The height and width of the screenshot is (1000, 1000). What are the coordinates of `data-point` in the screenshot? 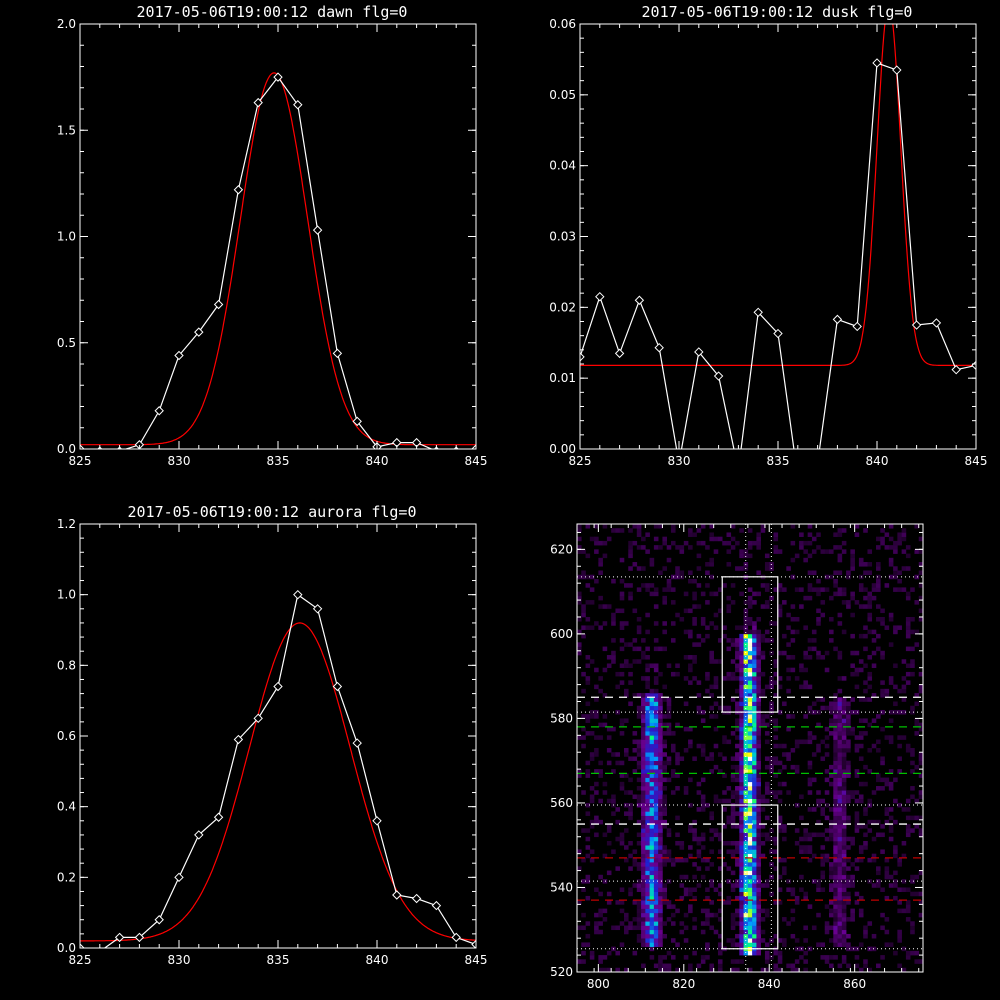 It's located at (82, 446).